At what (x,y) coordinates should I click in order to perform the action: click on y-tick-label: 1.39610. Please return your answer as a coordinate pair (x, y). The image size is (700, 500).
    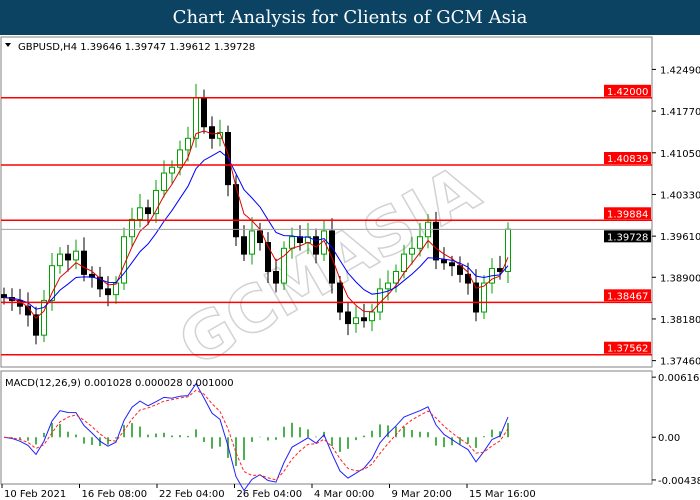
    Looking at the image, I should click on (680, 237).